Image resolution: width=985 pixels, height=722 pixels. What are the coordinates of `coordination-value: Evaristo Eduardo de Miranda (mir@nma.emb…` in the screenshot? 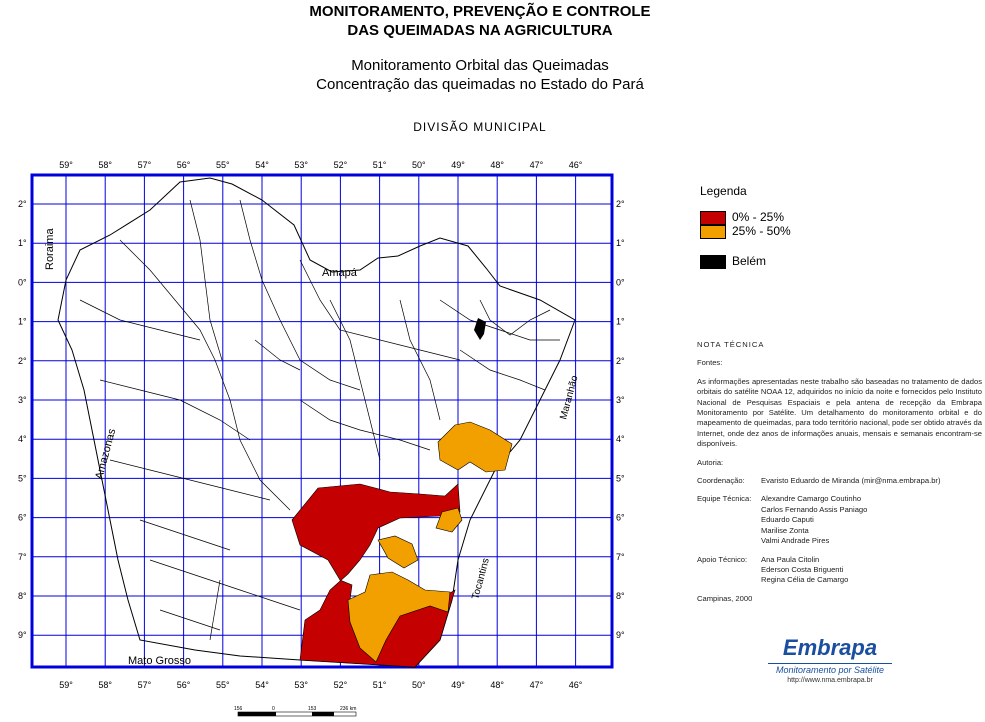 It's located at (851, 481).